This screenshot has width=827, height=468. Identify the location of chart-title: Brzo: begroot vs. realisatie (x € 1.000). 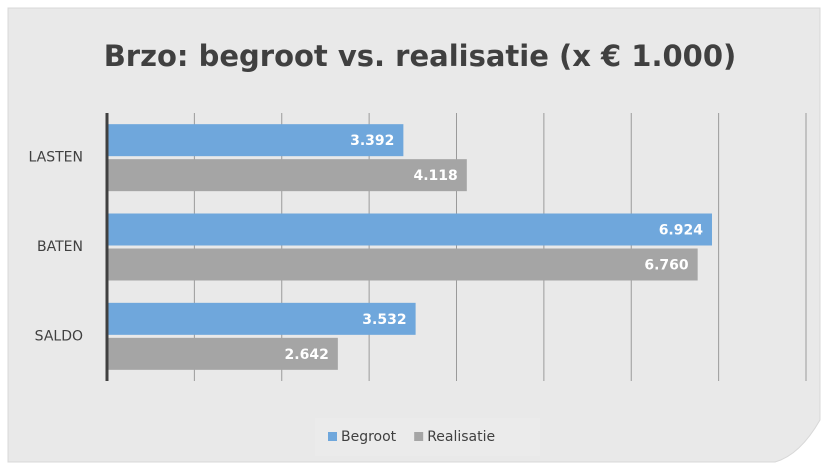
(420, 56).